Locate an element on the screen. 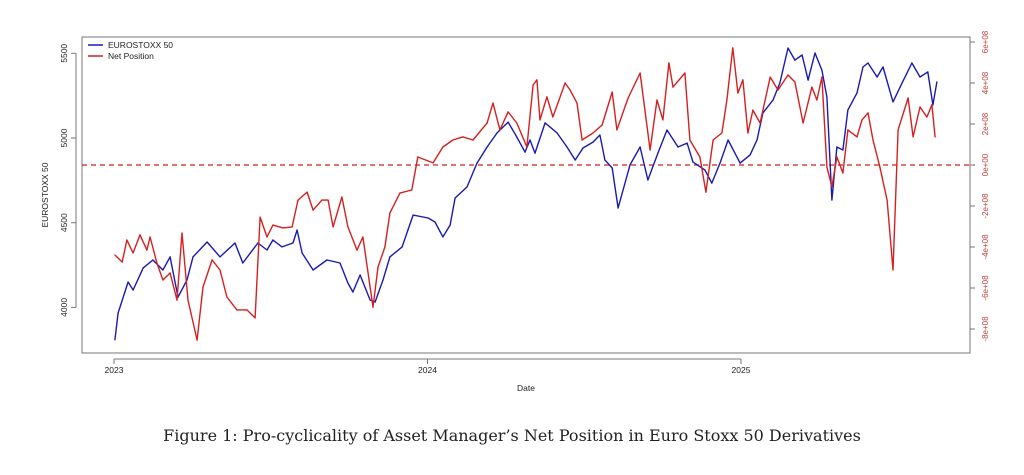 The height and width of the screenshot is (475, 1024). y-right-tick-label: -6e+08 is located at coordinates (985, 288).